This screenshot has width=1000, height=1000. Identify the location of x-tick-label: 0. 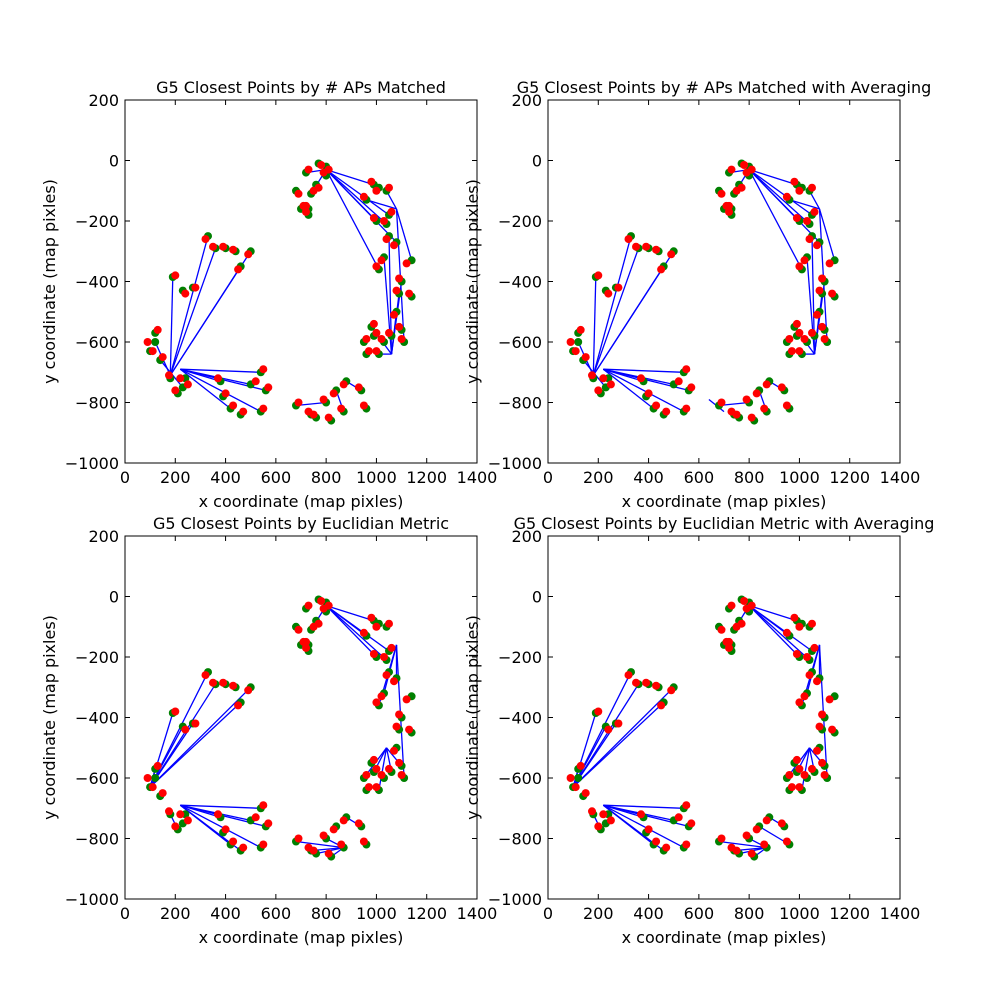
(548, 913).